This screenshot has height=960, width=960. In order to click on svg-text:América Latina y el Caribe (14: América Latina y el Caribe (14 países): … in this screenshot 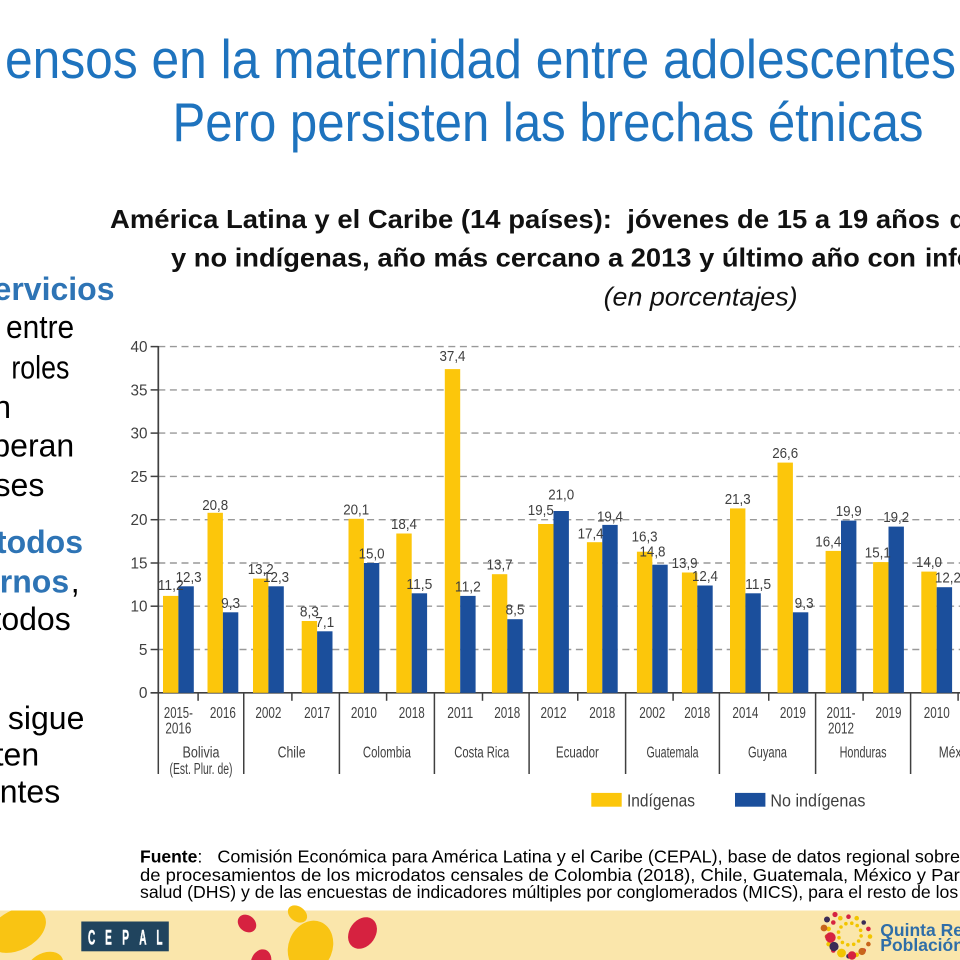, I will do `click(525, 219)`.